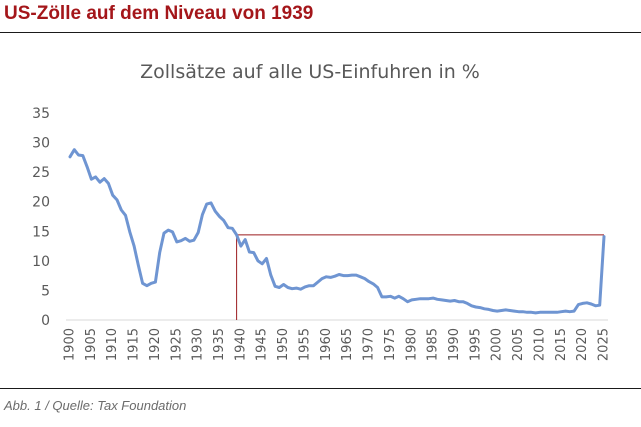 The height and width of the screenshot is (427, 641). I want to click on x-tick-label: 1920, so click(155, 344).